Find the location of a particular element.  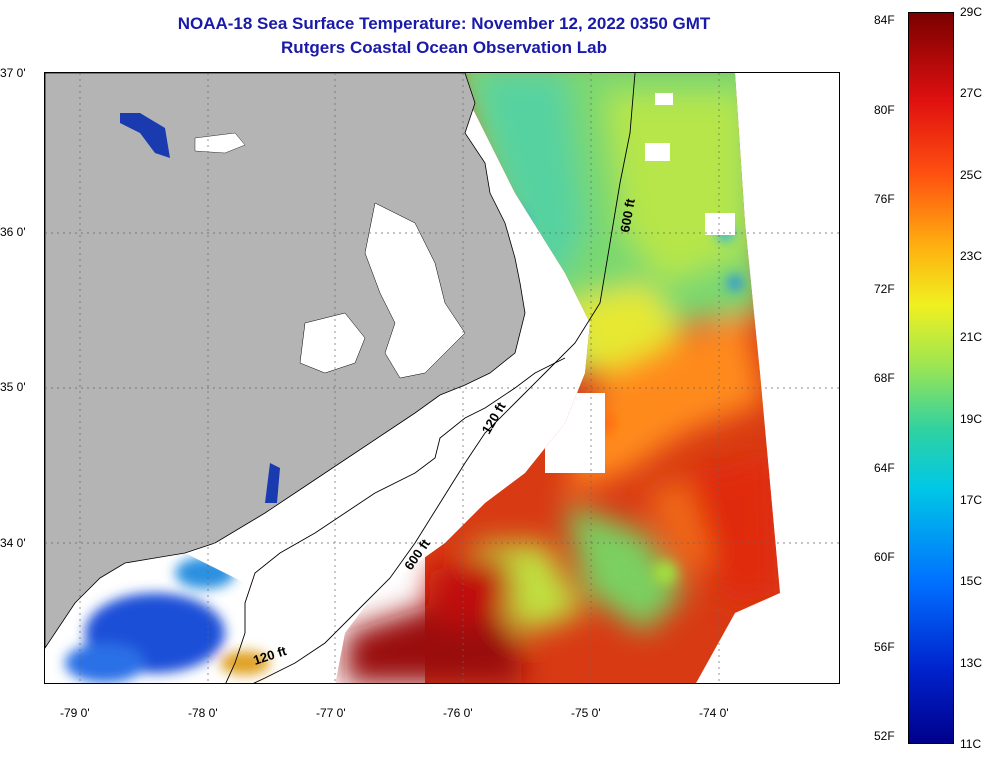

colorbar-c-label: 29C is located at coordinates (971, 12).